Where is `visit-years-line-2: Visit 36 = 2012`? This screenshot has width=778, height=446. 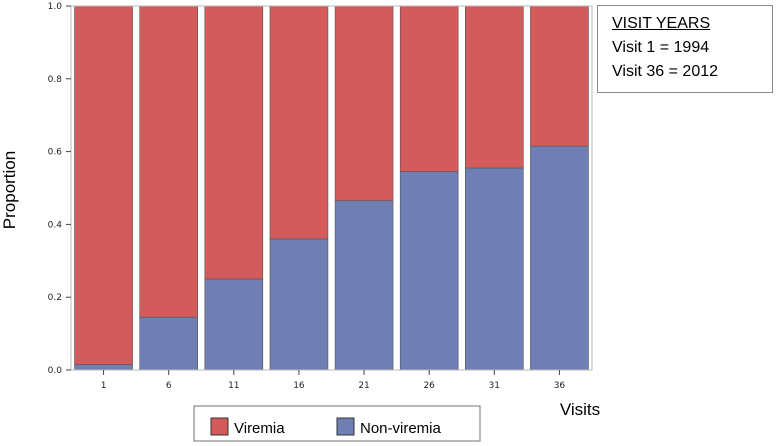
visit-years-line-2: Visit 36 = 2012 is located at coordinates (665, 71).